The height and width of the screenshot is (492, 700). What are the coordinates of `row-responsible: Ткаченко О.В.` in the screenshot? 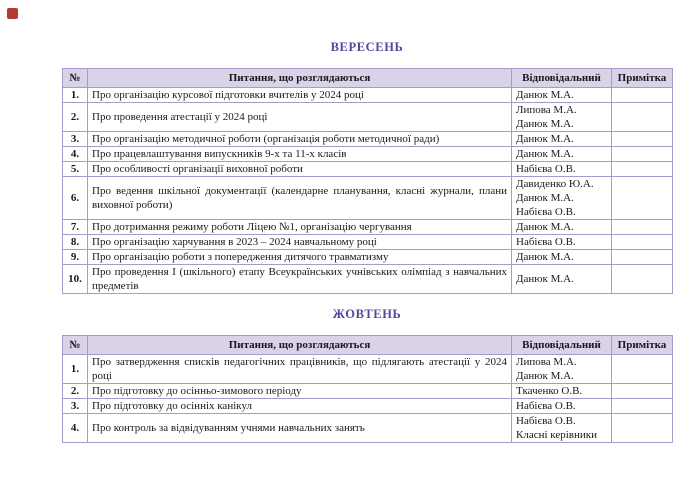 It's located at (561, 391).